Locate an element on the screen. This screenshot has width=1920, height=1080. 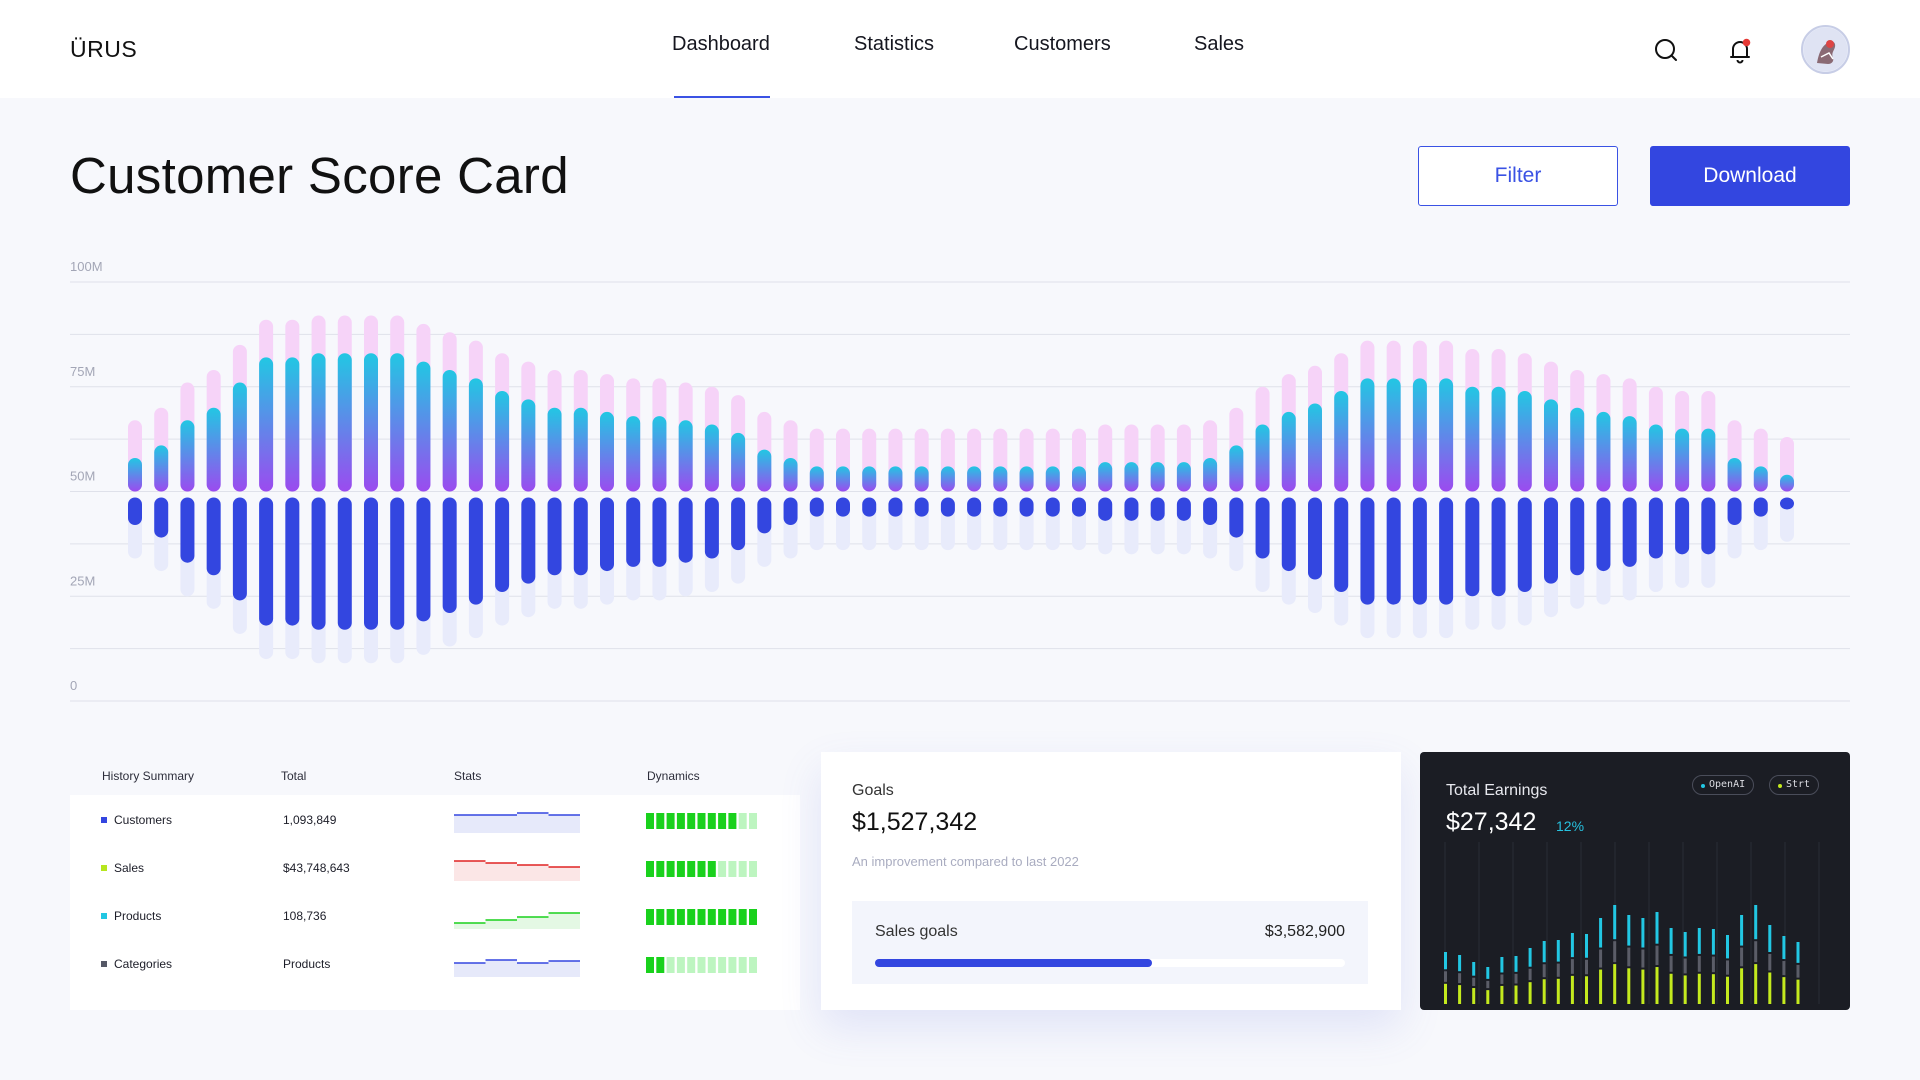
row-name: Customers is located at coordinates (143, 820).